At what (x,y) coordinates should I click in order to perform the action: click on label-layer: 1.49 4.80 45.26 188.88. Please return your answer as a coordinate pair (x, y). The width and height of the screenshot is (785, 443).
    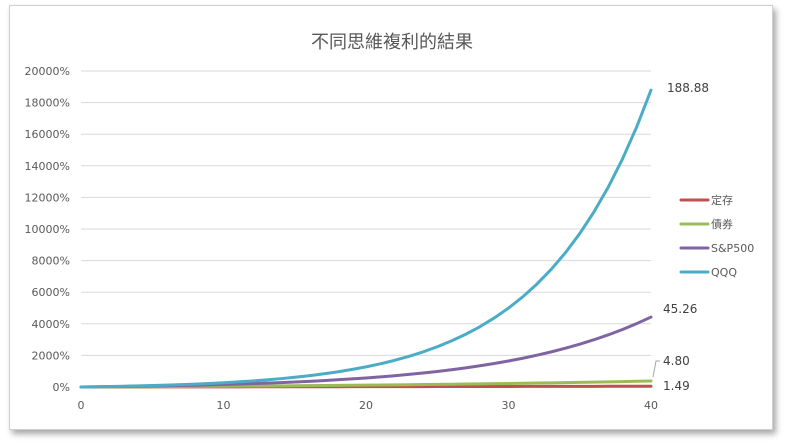
    Looking at the image, I should click on (680, 237).